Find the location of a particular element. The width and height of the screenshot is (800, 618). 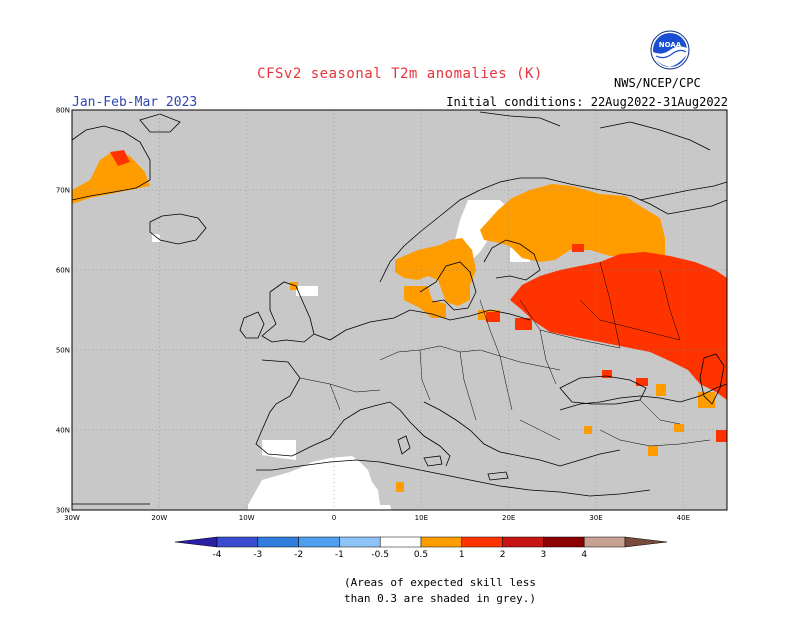

latitude-tick-label: 60N is located at coordinates (63, 271).